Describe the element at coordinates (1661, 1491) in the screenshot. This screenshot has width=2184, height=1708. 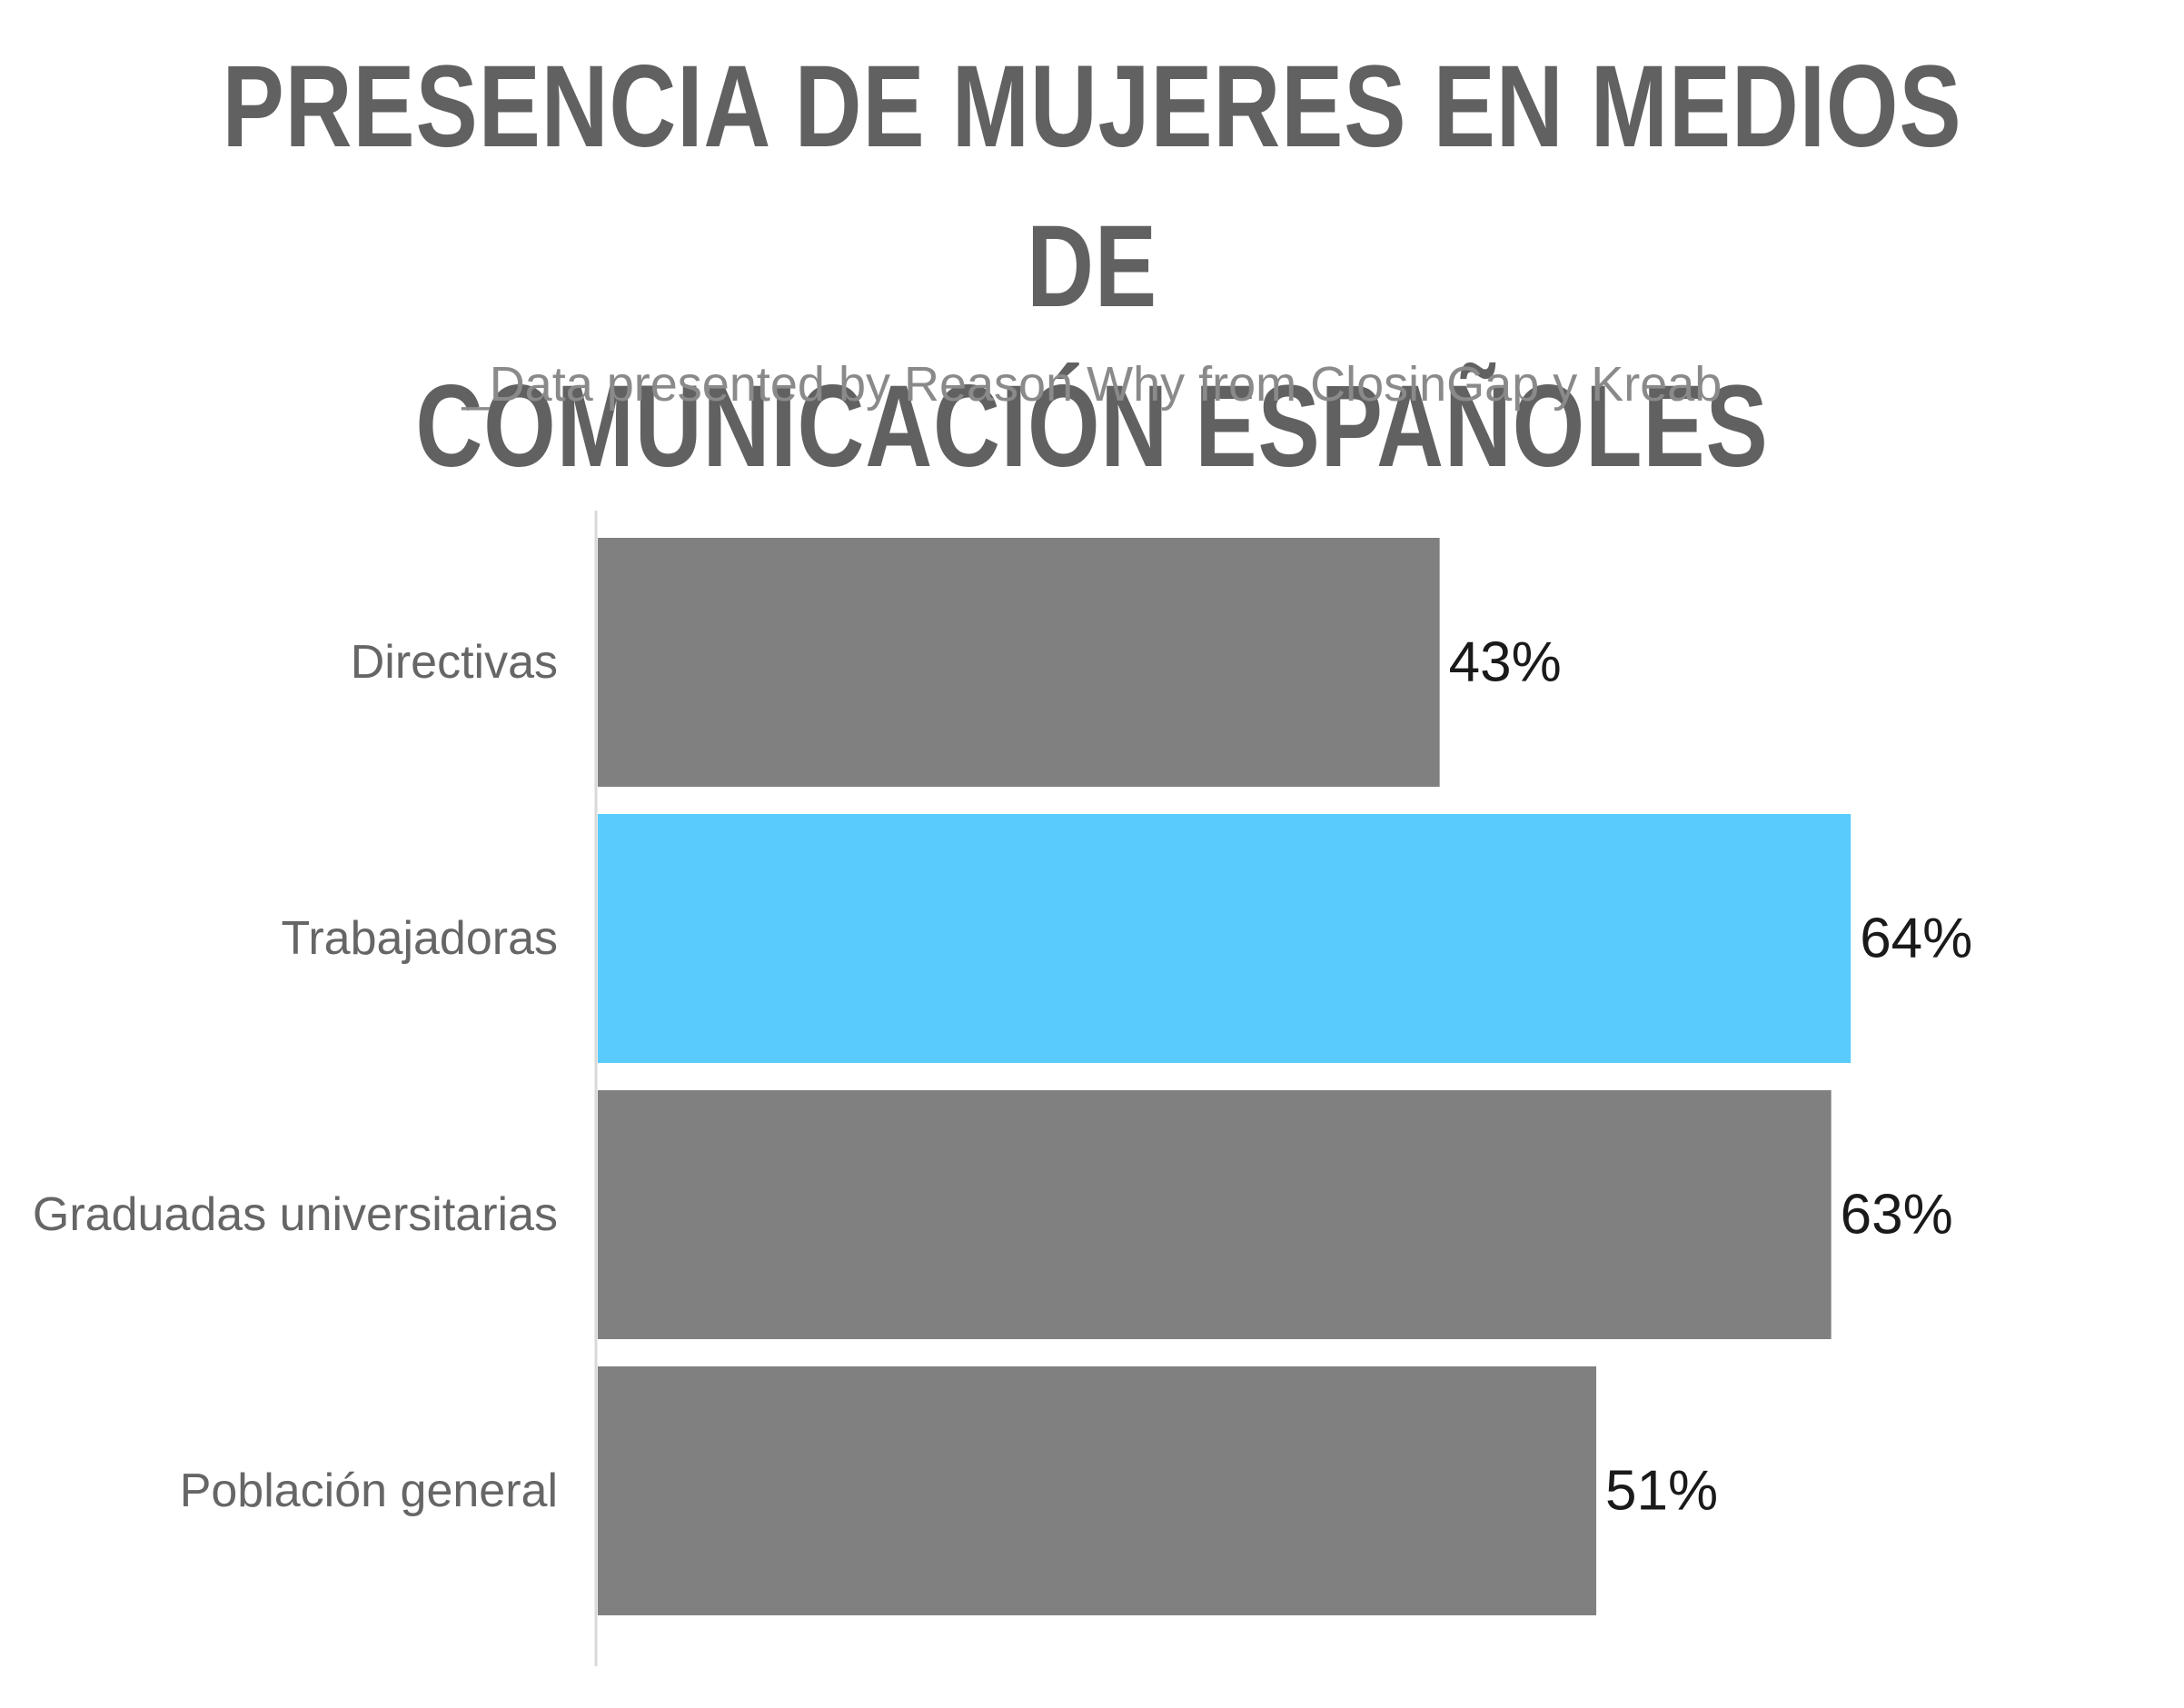
I see `value-label-poblacion-general: 51%` at that location.